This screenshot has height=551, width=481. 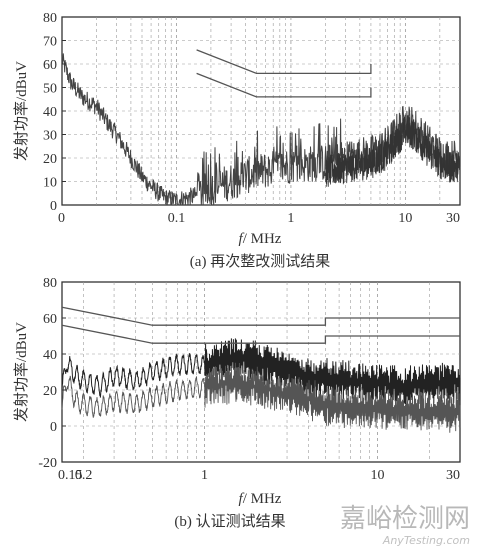 I want to click on chart-b-xlabel-unit: / MHz, so click(x=262, y=499).